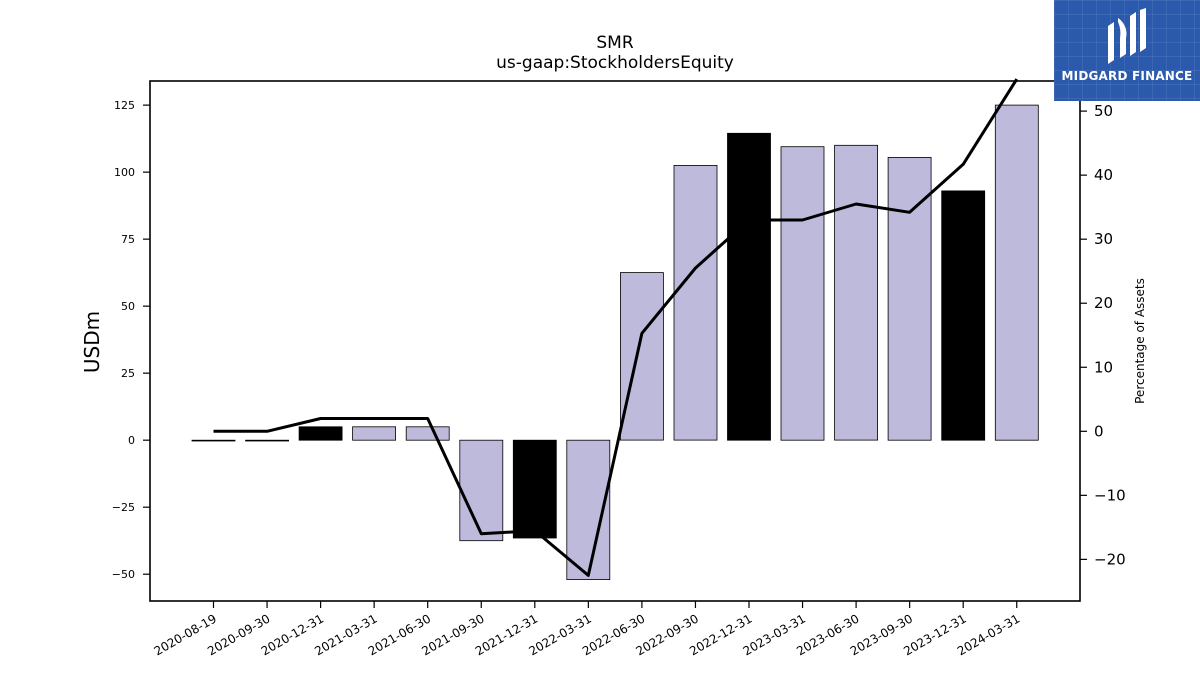 The height and width of the screenshot is (675, 1200). I want to click on midgard-logo-icon, so click(1127, 36).